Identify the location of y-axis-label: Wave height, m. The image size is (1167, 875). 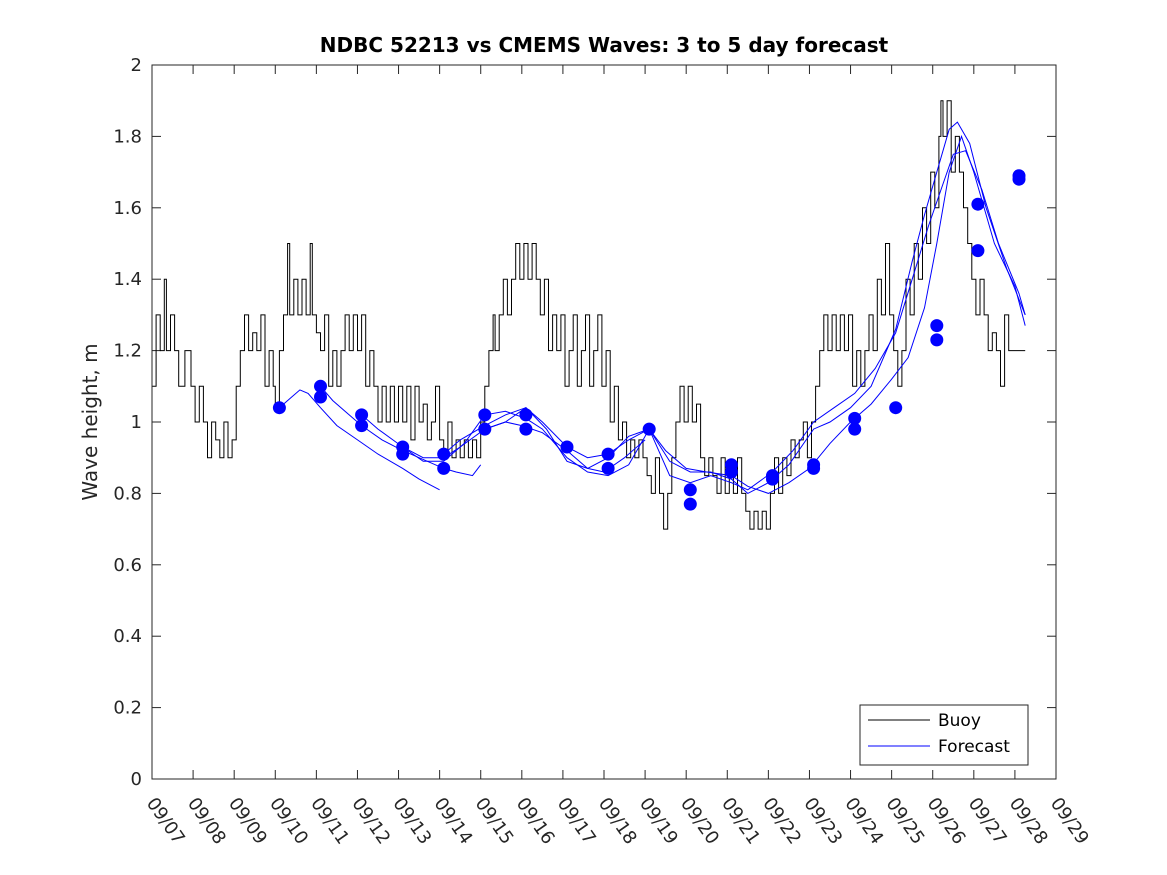
(90, 421).